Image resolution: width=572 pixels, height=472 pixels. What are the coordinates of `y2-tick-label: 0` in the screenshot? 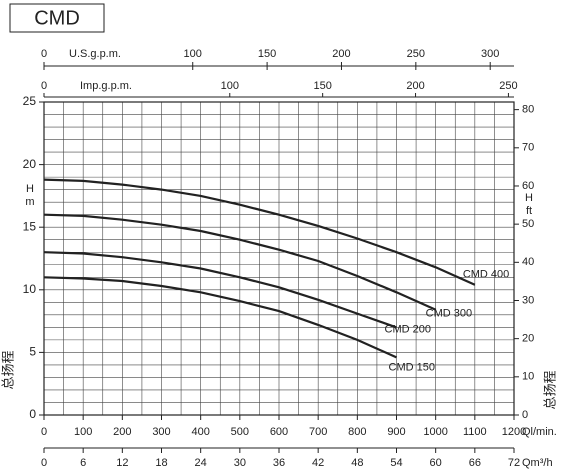 It's located at (525, 415).